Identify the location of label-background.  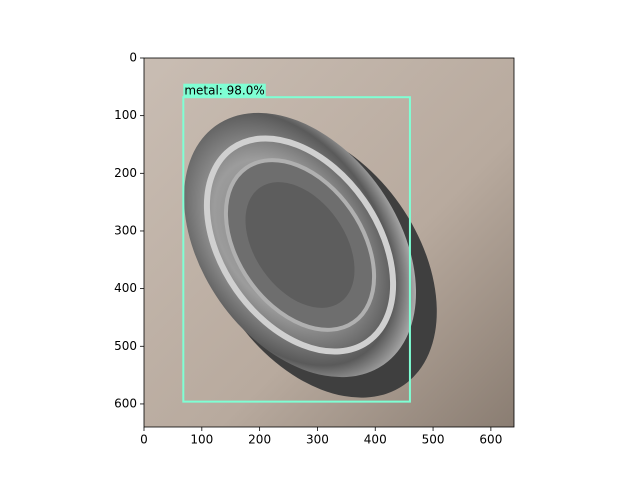
(224, 90).